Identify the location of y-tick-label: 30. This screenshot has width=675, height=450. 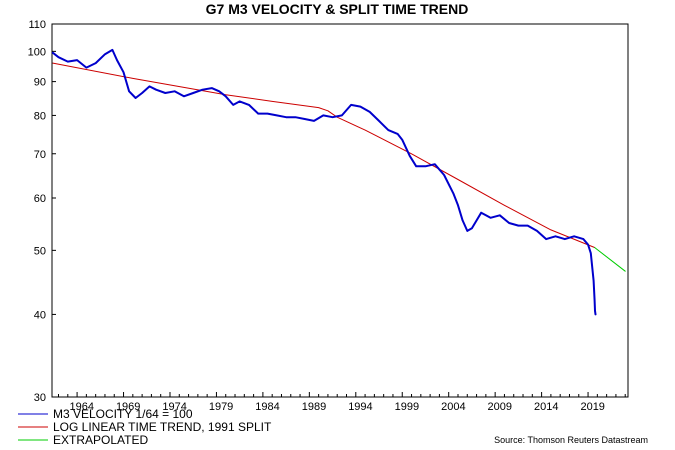
(40, 398).